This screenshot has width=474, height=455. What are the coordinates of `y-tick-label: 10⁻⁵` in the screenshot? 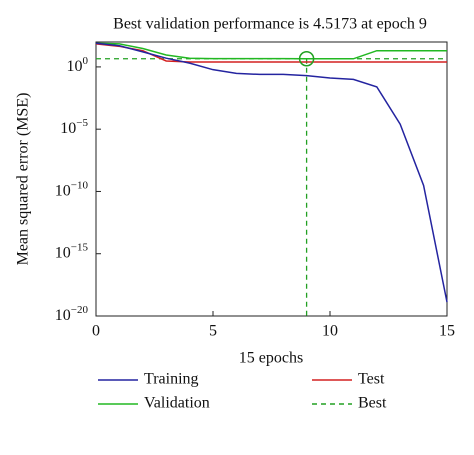 It's located at (74, 127).